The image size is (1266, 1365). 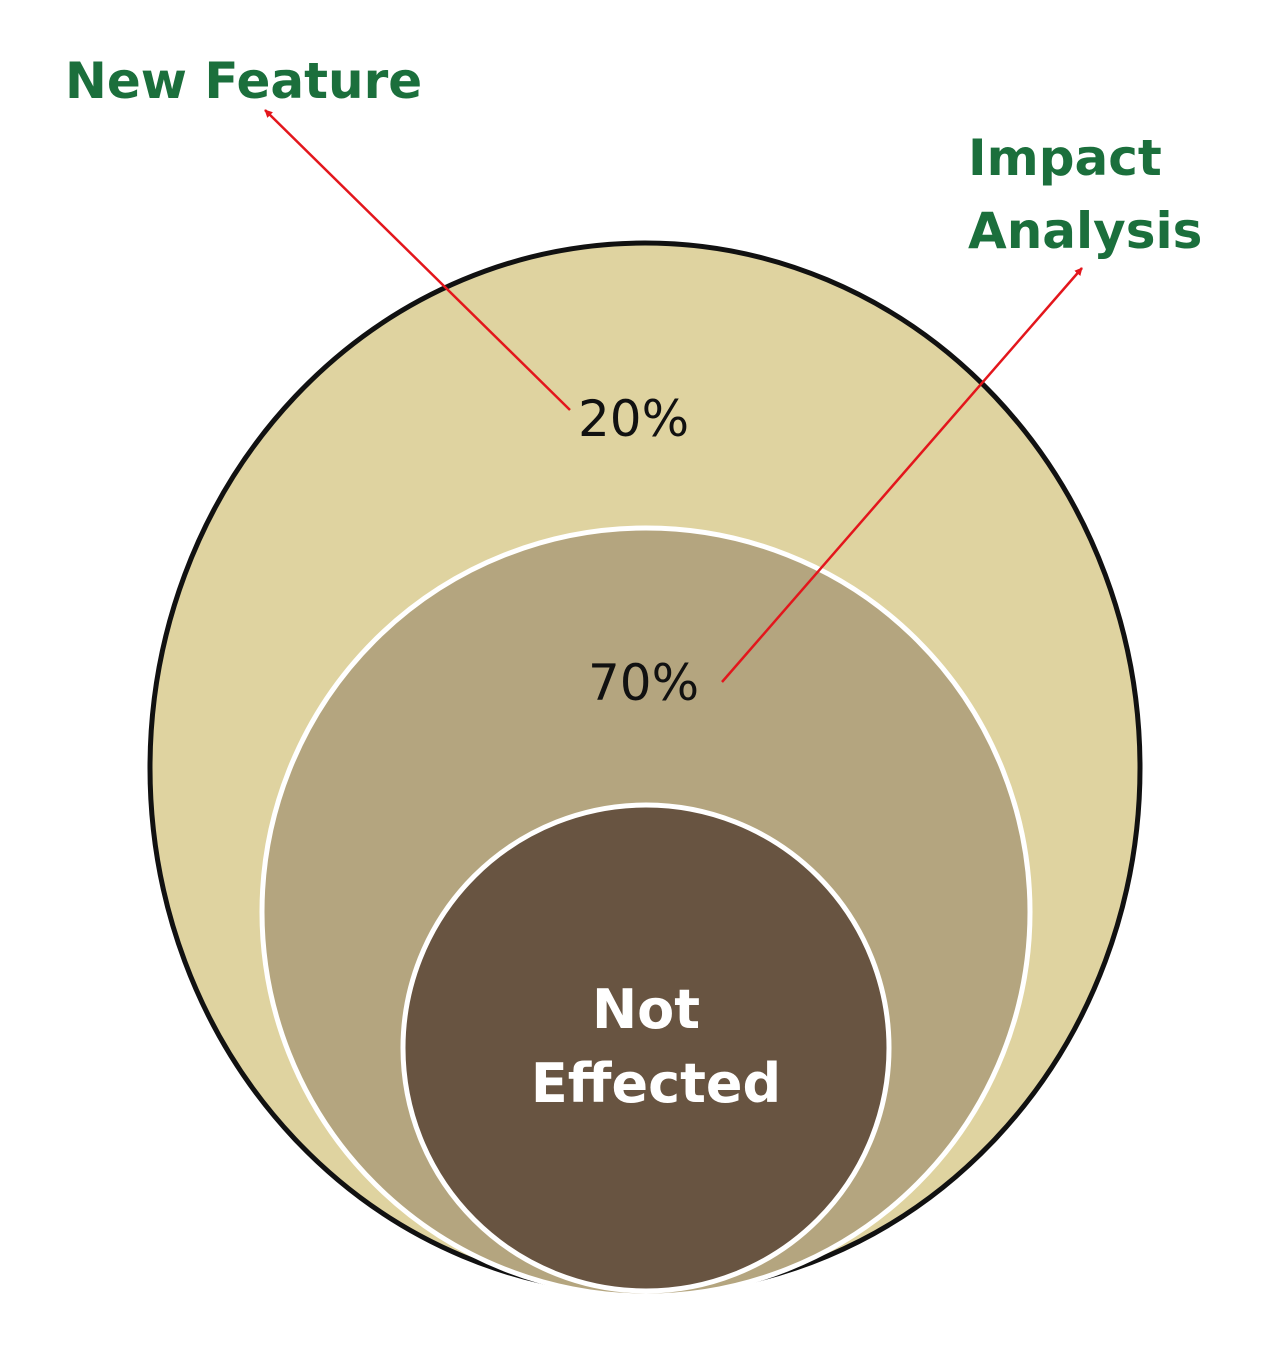 What do you see at coordinates (1065, 158) in the screenshot?
I see `impact-analysis-label-line1: Impact` at bounding box center [1065, 158].